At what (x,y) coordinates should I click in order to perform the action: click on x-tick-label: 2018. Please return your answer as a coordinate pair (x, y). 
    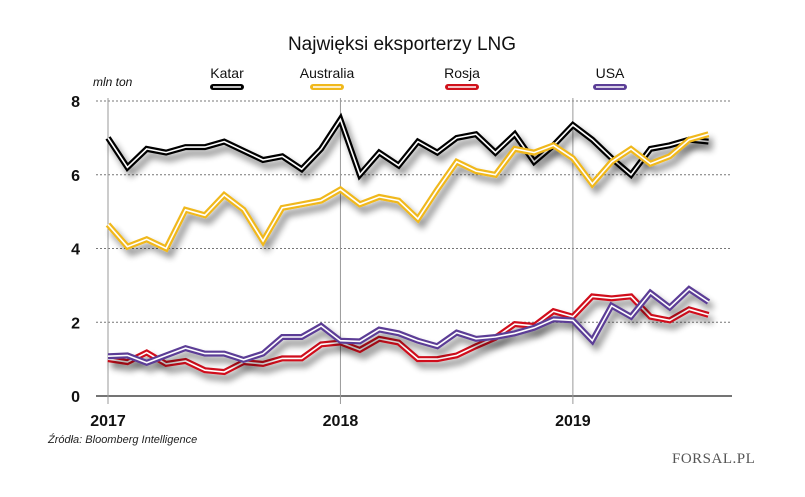
    Looking at the image, I should click on (341, 421).